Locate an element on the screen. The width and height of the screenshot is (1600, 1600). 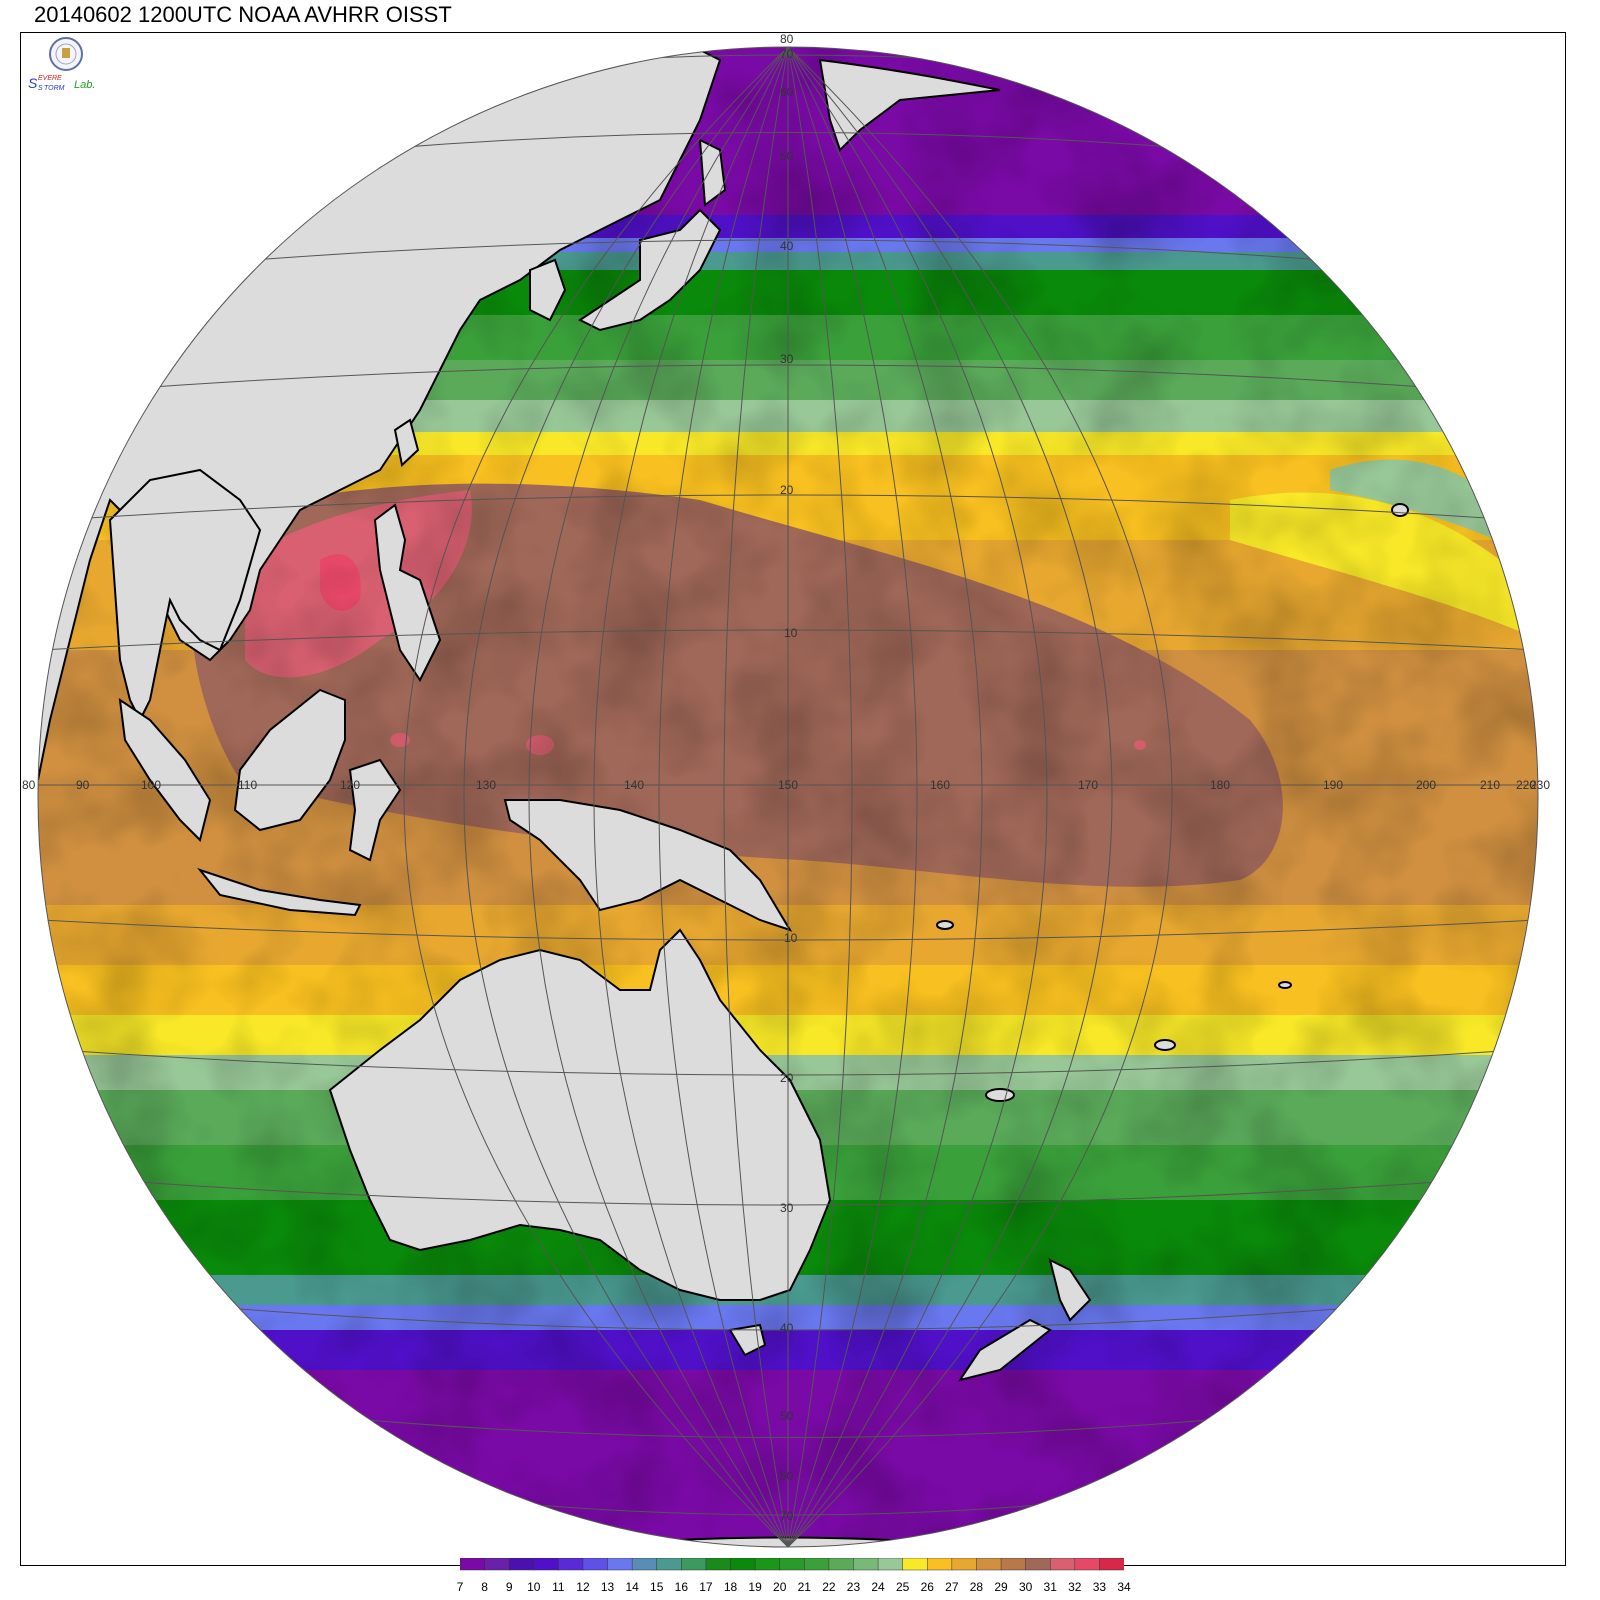
korea-landmass is located at coordinates (548, 290).